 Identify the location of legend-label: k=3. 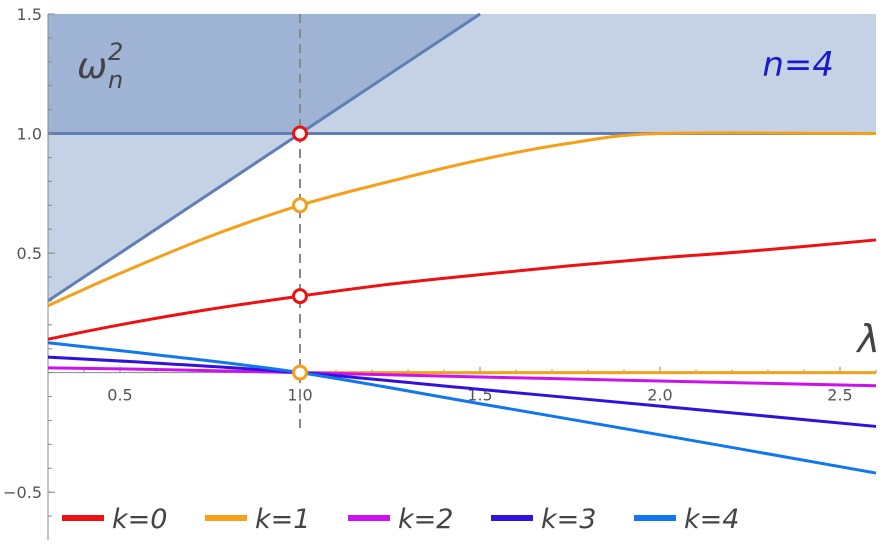
(568, 519).